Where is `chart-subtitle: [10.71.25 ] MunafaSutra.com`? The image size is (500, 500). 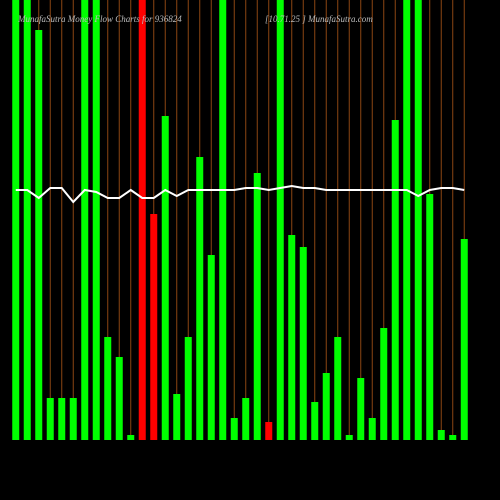
chart-subtitle: [10.71.25 ] MunafaSutra.com is located at coordinates (319, 19).